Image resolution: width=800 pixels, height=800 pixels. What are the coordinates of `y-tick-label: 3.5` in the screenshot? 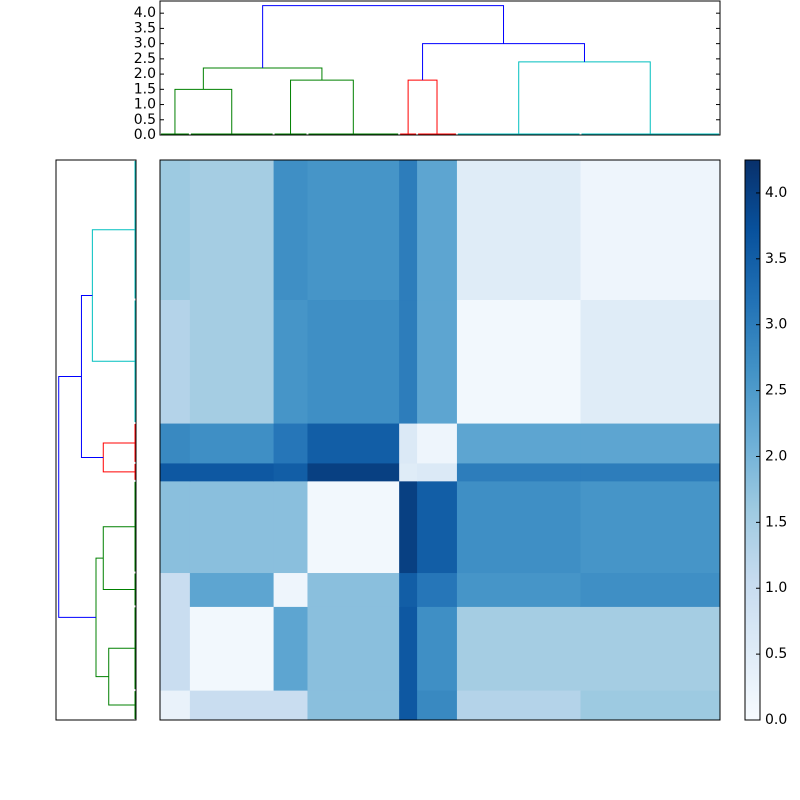 It's located at (145, 28).